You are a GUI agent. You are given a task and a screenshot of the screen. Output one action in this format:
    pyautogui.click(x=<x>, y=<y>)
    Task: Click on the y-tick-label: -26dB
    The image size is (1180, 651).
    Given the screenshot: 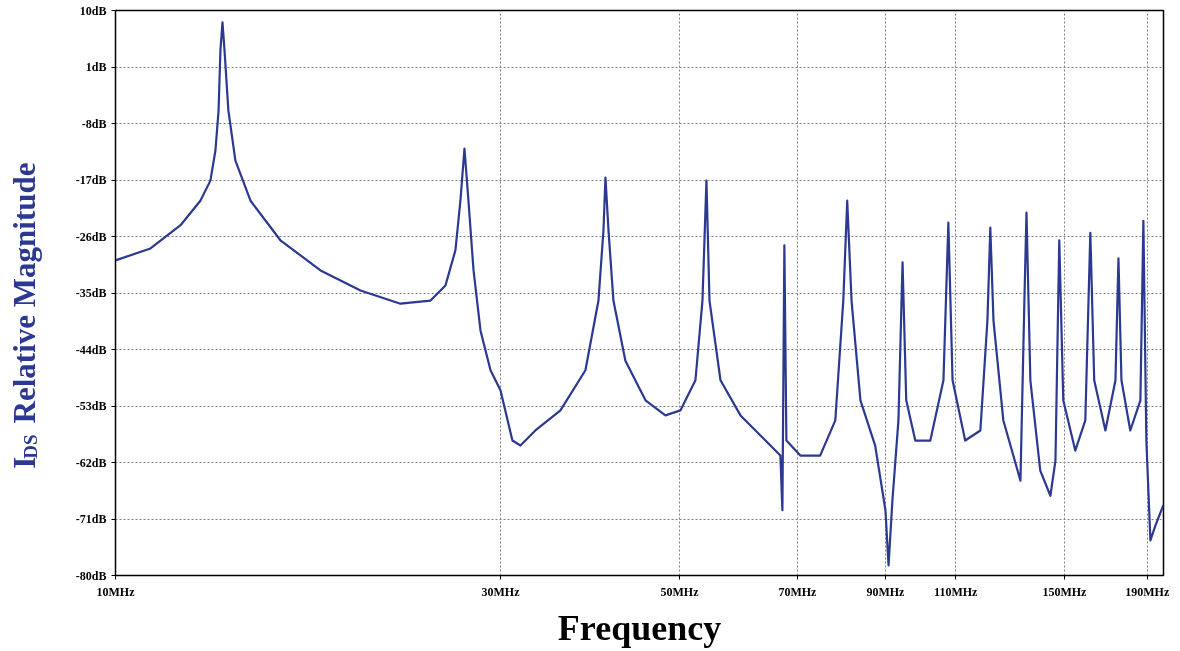 What is the action you would take?
    pyautogui.click(x=91, y=236)
    